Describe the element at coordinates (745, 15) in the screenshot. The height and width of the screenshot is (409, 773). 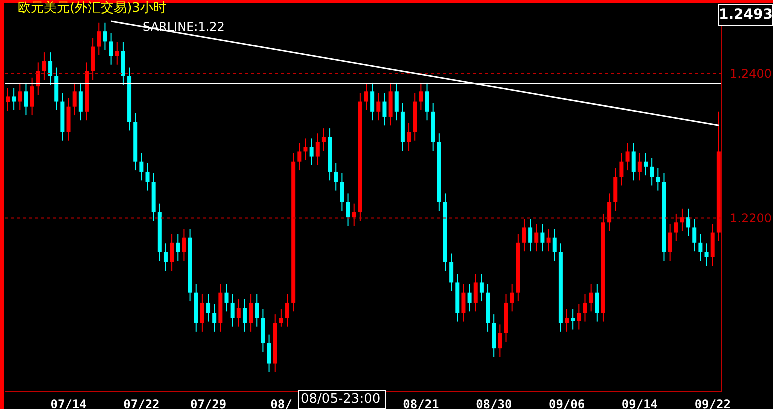
I see `annotation: 1.2493` at that location.